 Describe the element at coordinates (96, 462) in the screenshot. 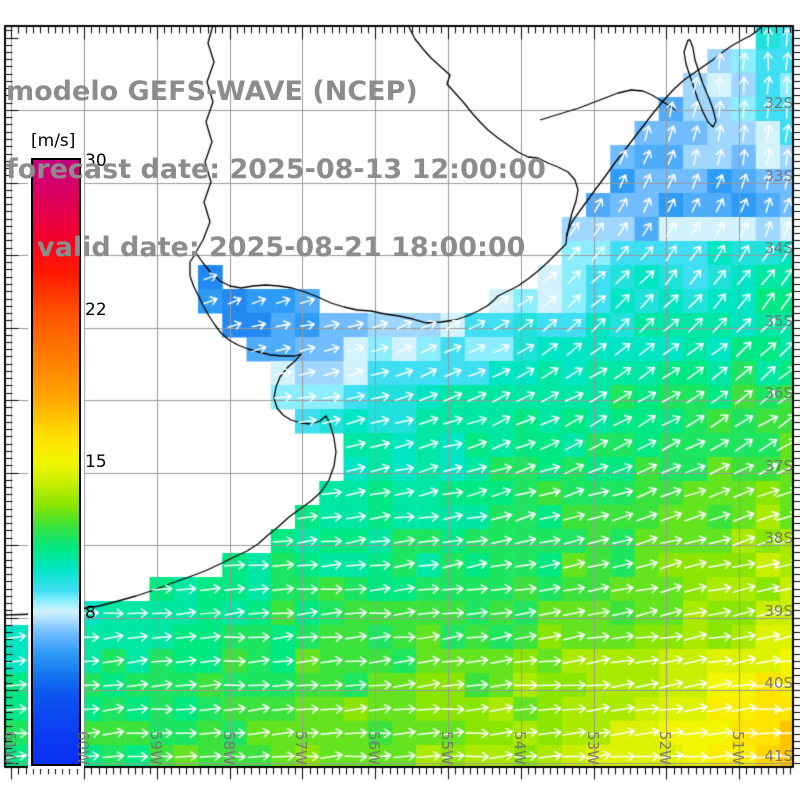

I see `colorbar-tick-15: 15` at that location.